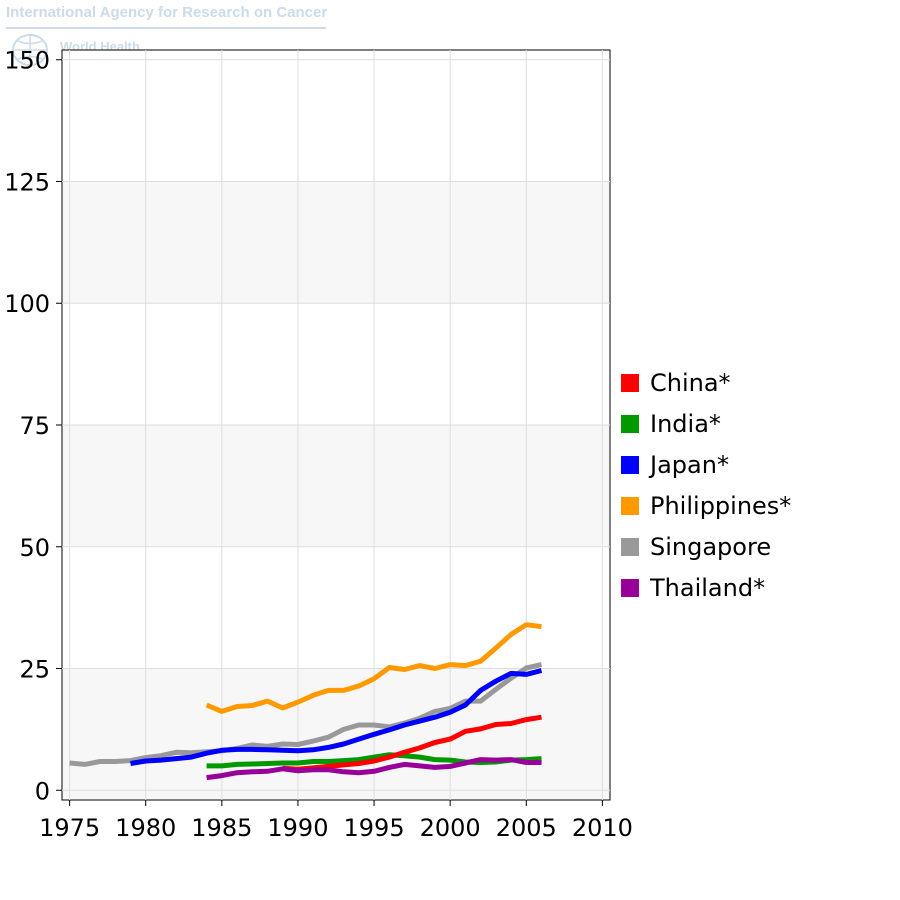  What do you see at coordinates (412, 743) in the screenshot?
I see `series-line-china` at bounding box center [412, 743].